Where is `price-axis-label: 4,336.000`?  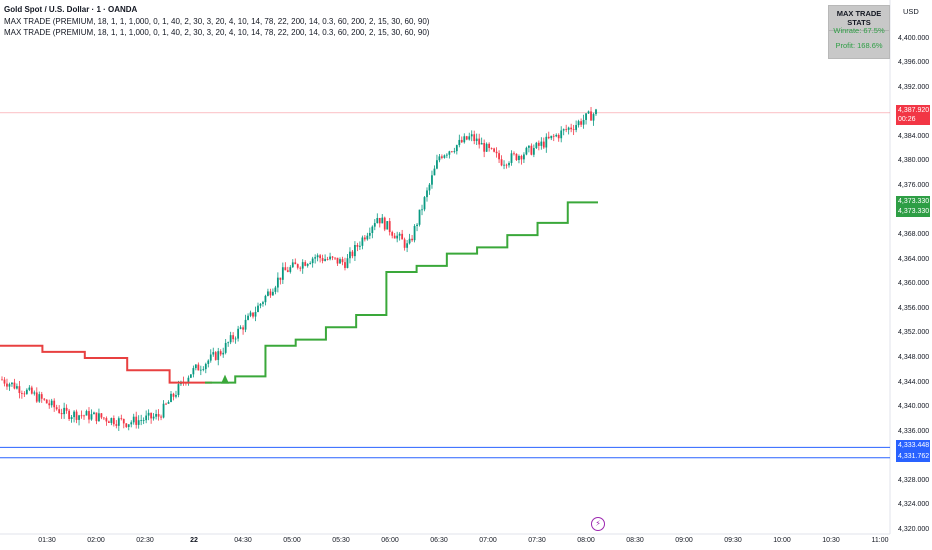
price-axis-label: 4,336.000 is located at coordinates (914, 431).